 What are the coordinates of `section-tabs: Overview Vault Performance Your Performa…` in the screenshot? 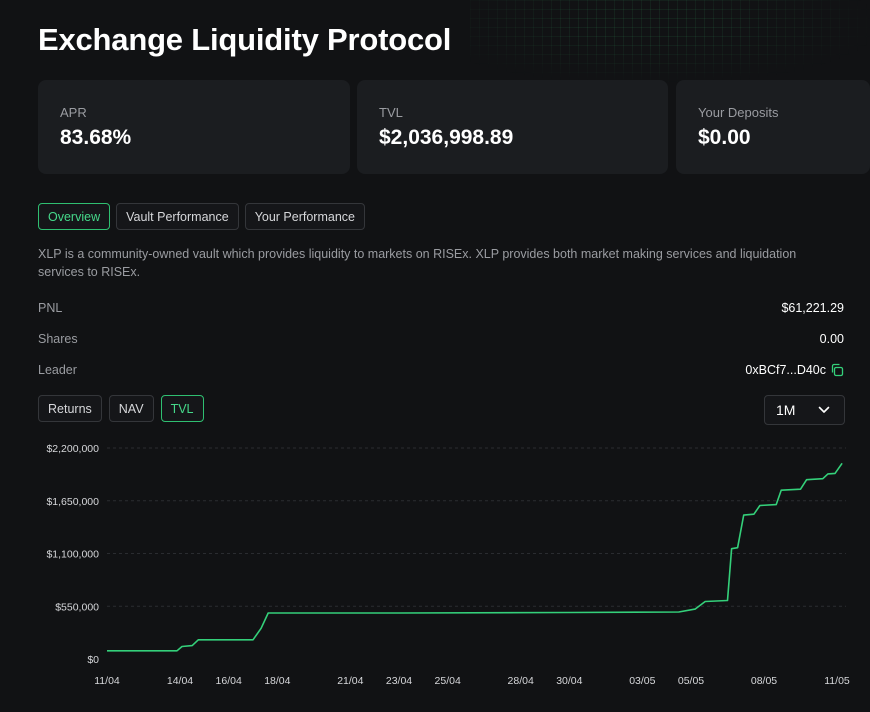 It's located at (201, 216).